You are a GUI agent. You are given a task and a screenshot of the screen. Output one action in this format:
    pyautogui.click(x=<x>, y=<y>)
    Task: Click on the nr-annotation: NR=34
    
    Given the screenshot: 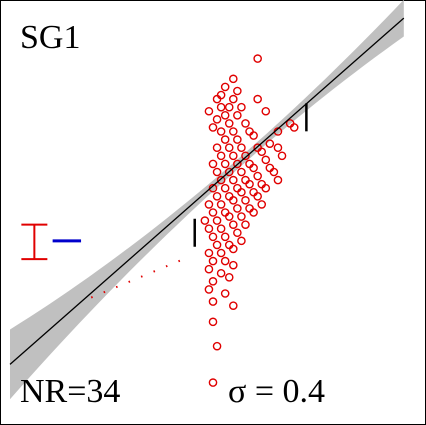 What is the action you would take?
    pyautogui.click(x=70, y=391)
    